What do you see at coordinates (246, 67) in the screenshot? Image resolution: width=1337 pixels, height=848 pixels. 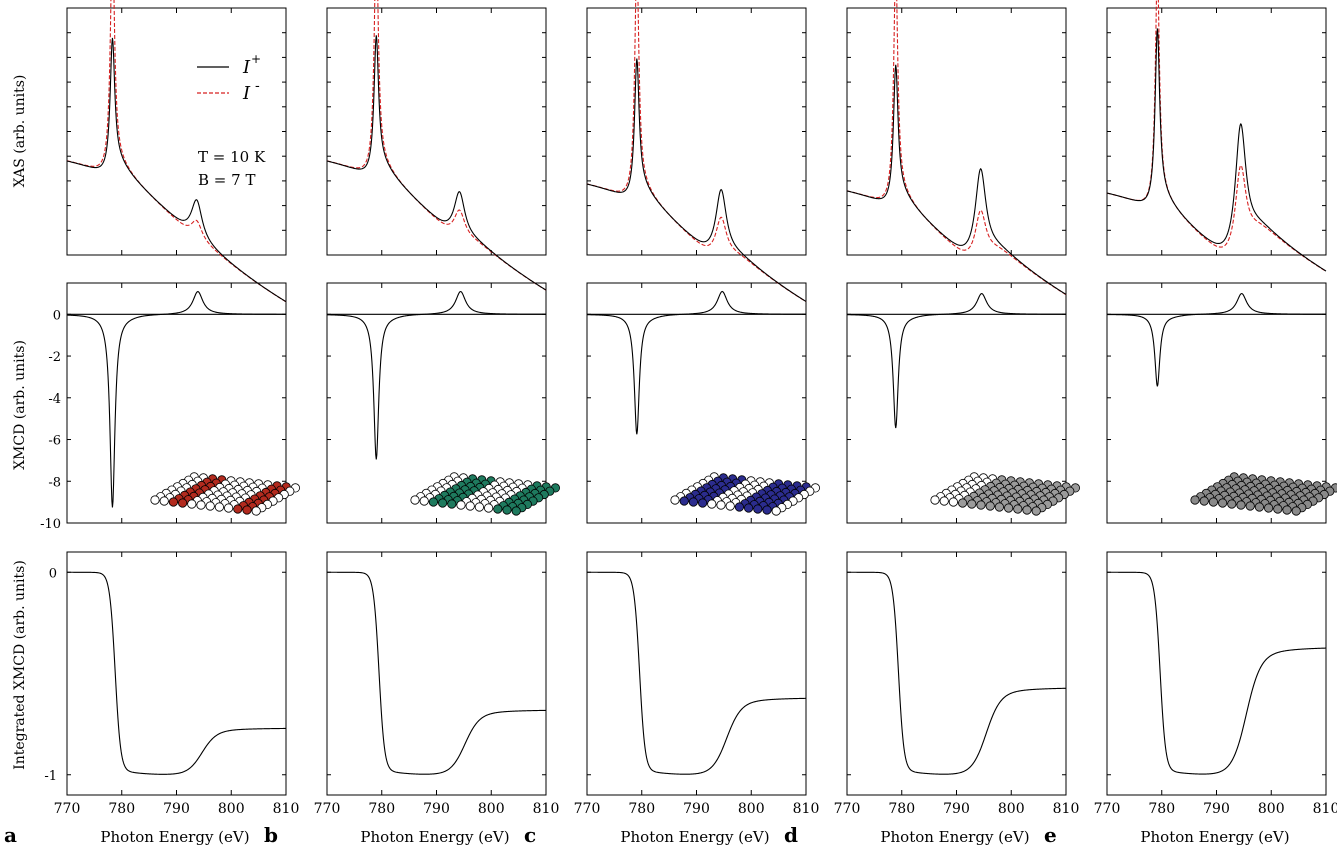 I see `legend-label-plus: I` at bounding box center [246, 67].